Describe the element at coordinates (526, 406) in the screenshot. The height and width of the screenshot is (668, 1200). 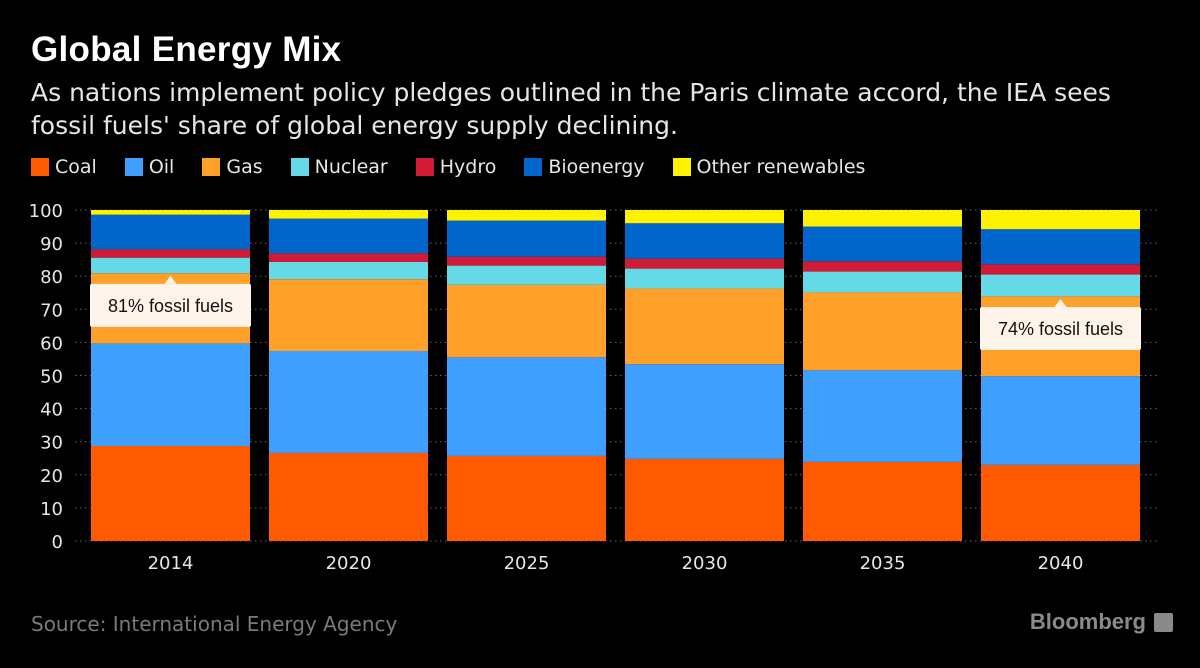
I see `bar-segment-oil-2025` at that location.